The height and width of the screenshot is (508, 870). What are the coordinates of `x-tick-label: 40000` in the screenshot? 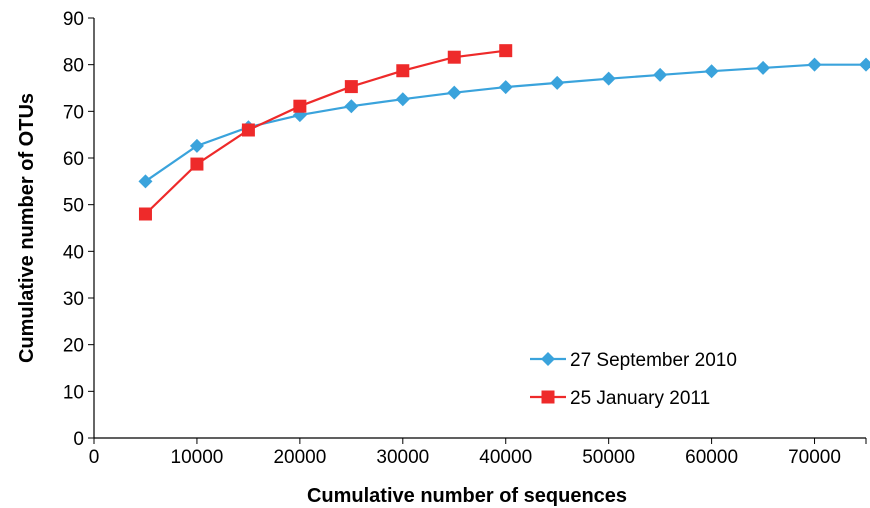 It's located at (505, 457).